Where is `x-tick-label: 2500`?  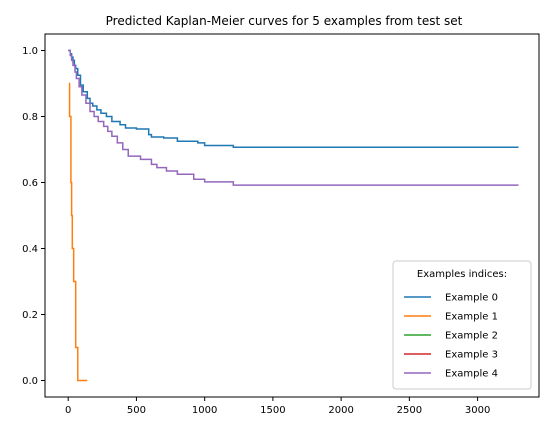
x-tick-label: 2500 is located at coordinates (409, 410).